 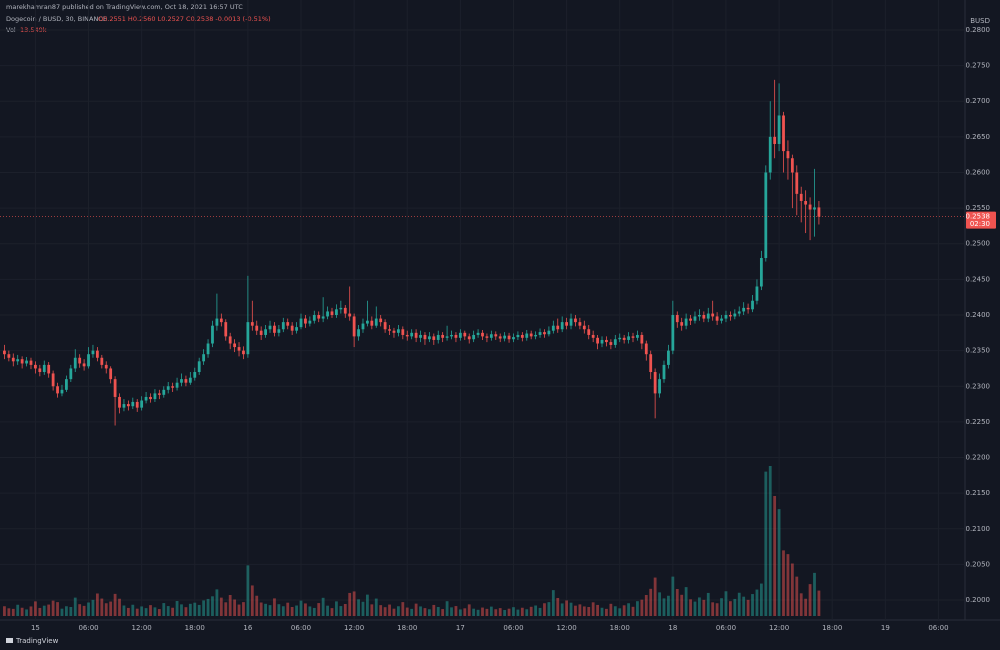 What do you see at coordinates (885, 628) in the screenshot?
I see `x-tick-label: 19` at bounding box center [885, 628].